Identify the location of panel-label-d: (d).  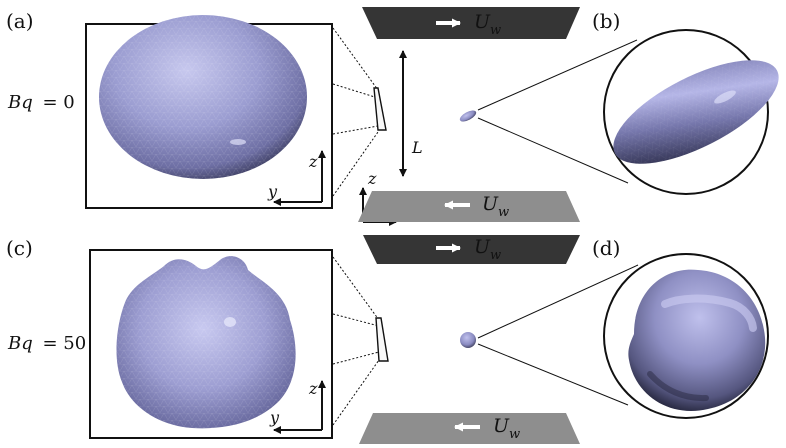
(606, 248).